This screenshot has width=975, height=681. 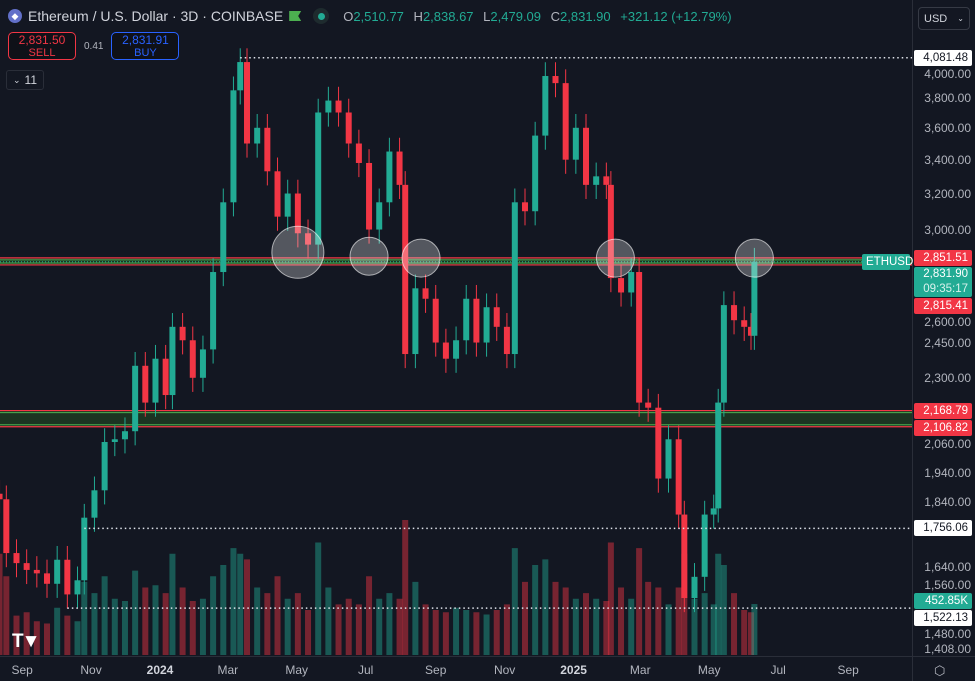 What do you see at coordinates (947, 127) in the screenshot?
I see `price-tick-label: 3,600.00` at bounding box center [947, 127].